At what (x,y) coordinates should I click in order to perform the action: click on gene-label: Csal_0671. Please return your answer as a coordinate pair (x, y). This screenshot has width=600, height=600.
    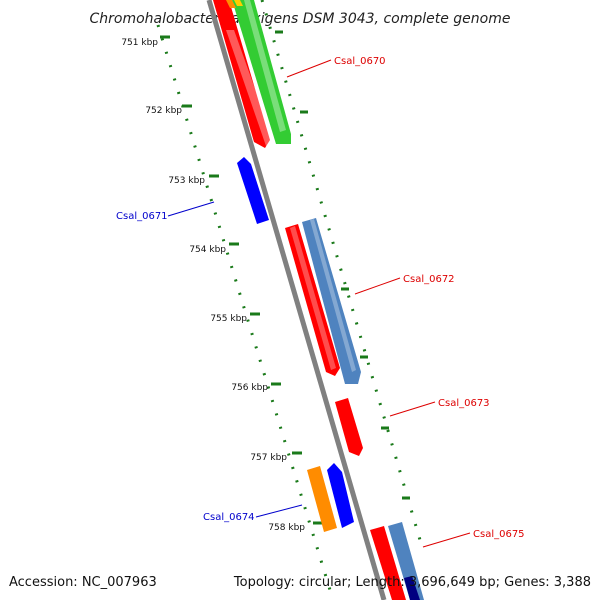
    Looking at the image, I should click on (142, 216).